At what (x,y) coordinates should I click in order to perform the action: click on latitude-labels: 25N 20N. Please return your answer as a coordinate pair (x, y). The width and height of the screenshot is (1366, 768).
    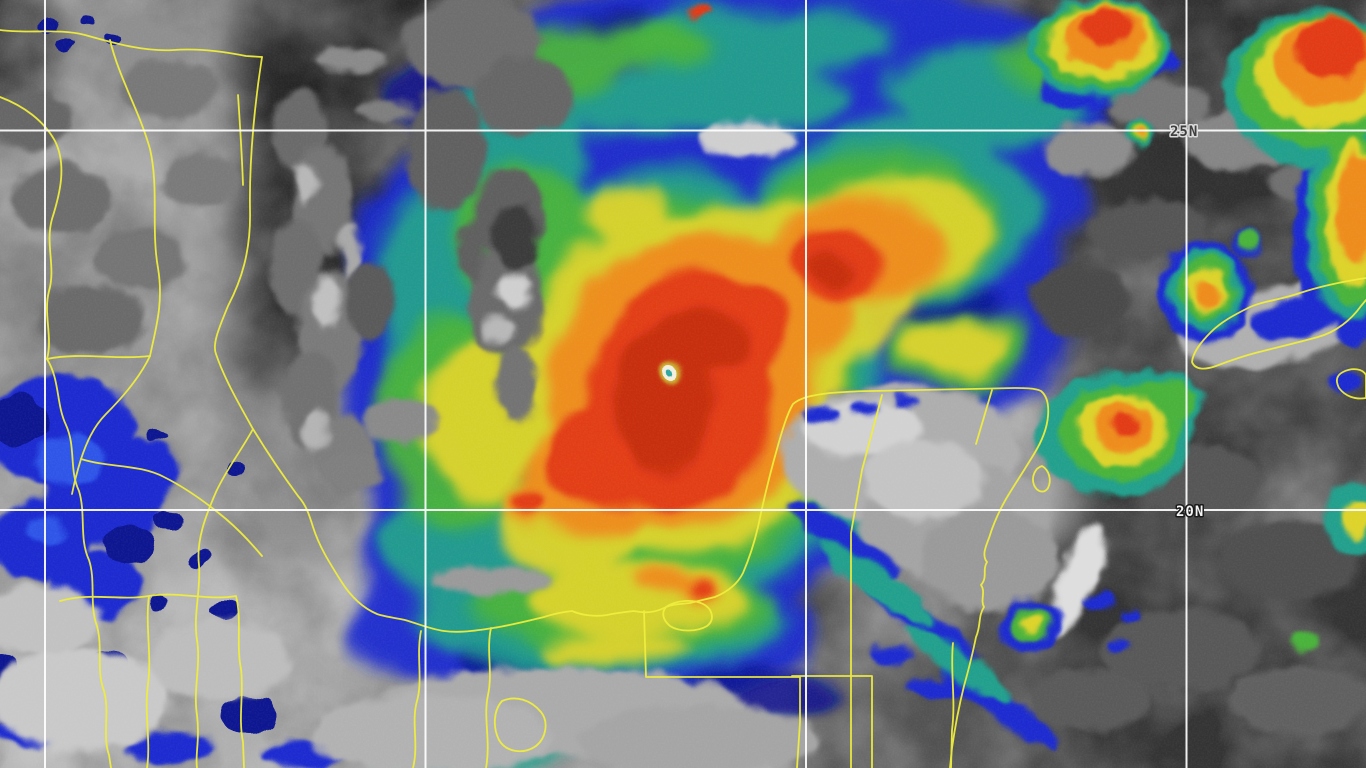
    Looking at the image, I should click on (1187, 322).